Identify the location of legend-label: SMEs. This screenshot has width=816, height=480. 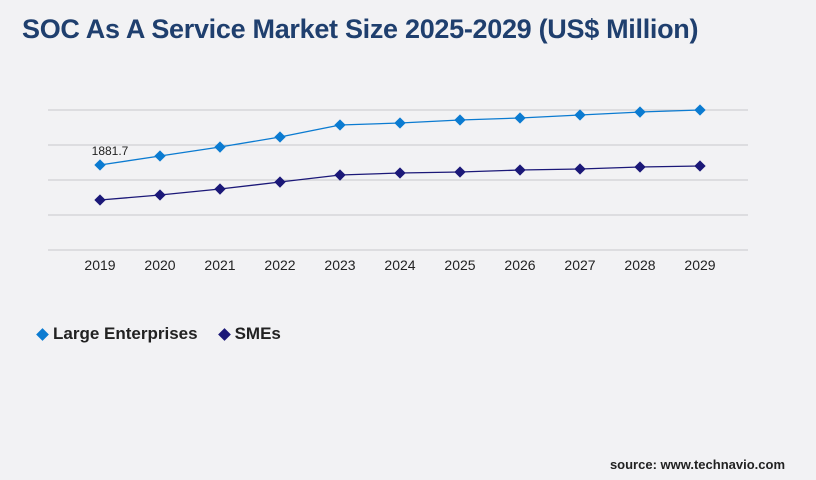
(257, 333).